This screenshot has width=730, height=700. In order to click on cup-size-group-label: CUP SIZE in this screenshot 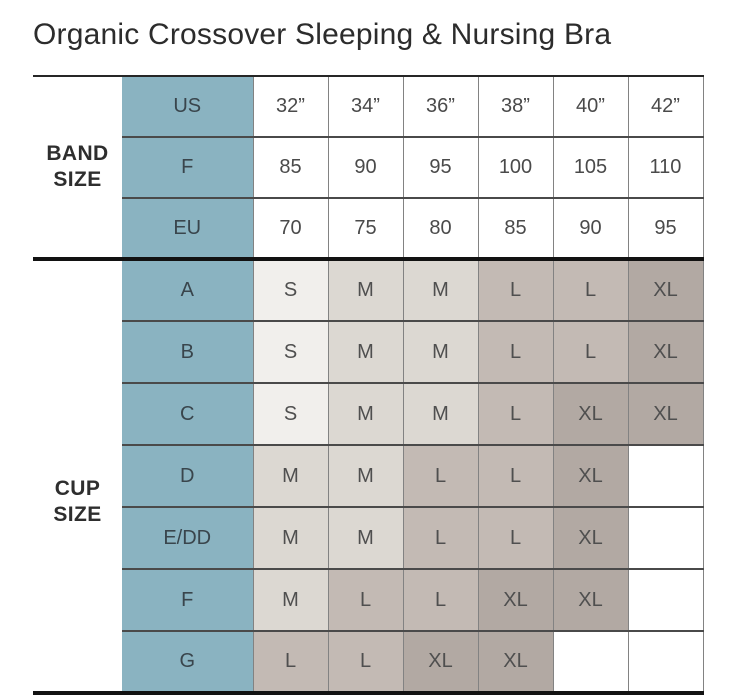, I will do `click(77, 476)`.